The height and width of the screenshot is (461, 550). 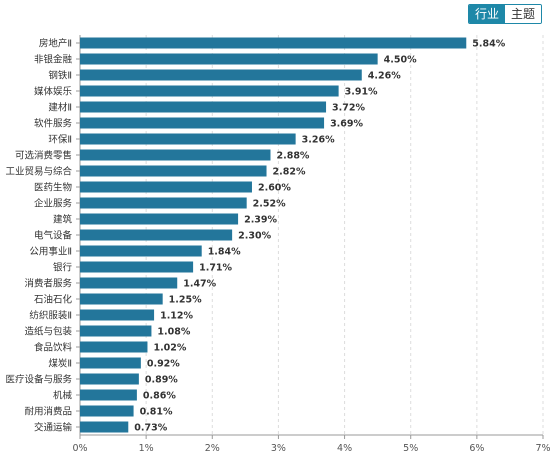 What do you see at coordinates (278, 448) in the screenshot?
I see `x-tick-label: 3%` at bounding box center [278, 448].